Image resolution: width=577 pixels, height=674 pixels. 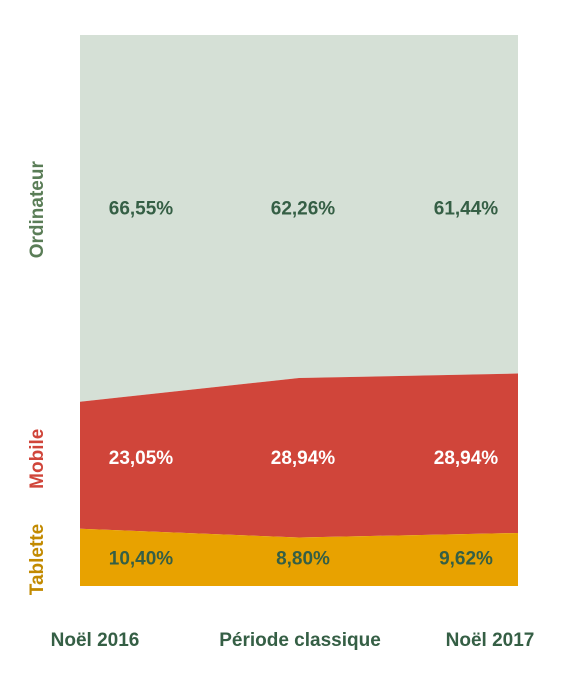 What do you see at coordinates (141, 458) in the screenshot?
I see `value-label-mobile-1: 23,05%` at bounding box center [141, 458].